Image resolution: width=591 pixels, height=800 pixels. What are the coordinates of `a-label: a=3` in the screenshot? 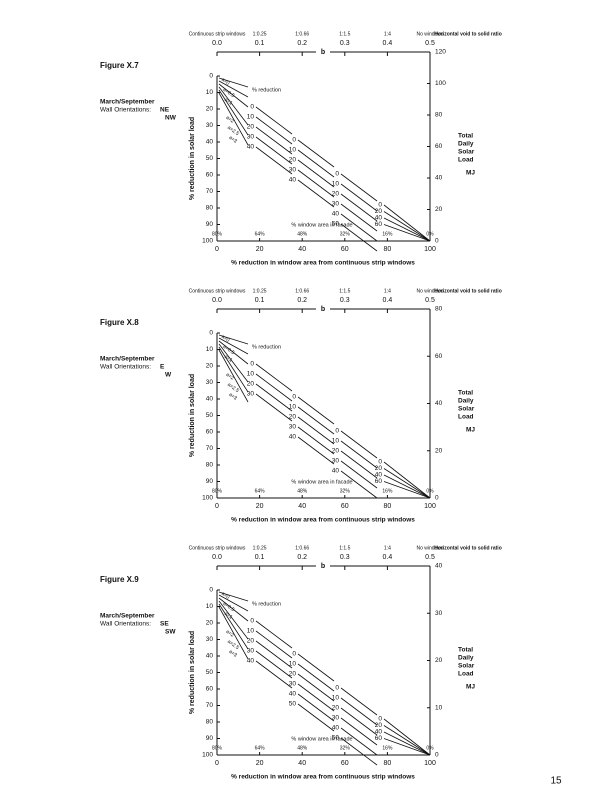 It's located at (233, 397).